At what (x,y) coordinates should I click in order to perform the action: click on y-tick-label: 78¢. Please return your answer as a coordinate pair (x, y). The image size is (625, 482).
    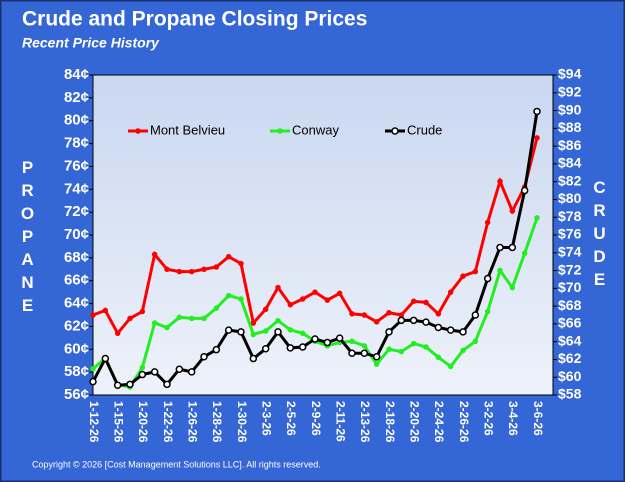
    Looking at the image, I should click on (76, 143).